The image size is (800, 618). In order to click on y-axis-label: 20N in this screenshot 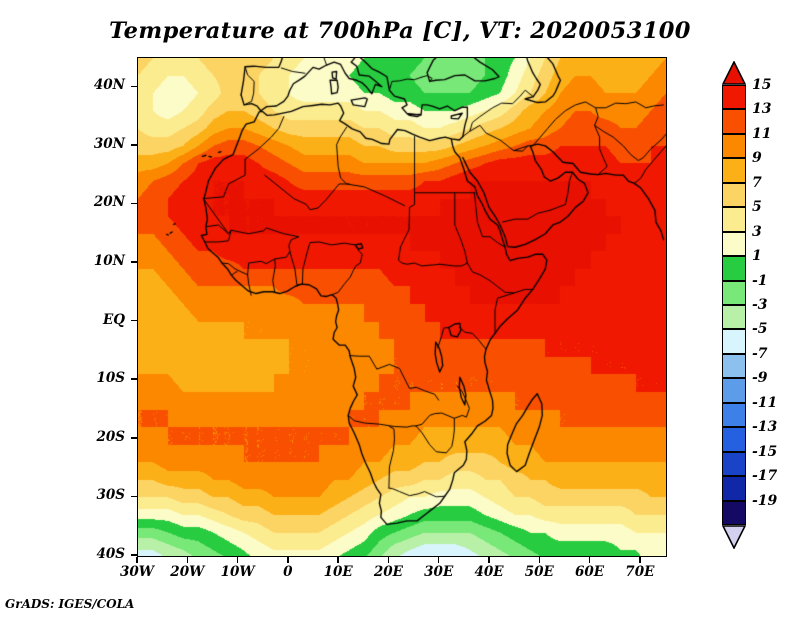, I will do `click(109, 202)`.